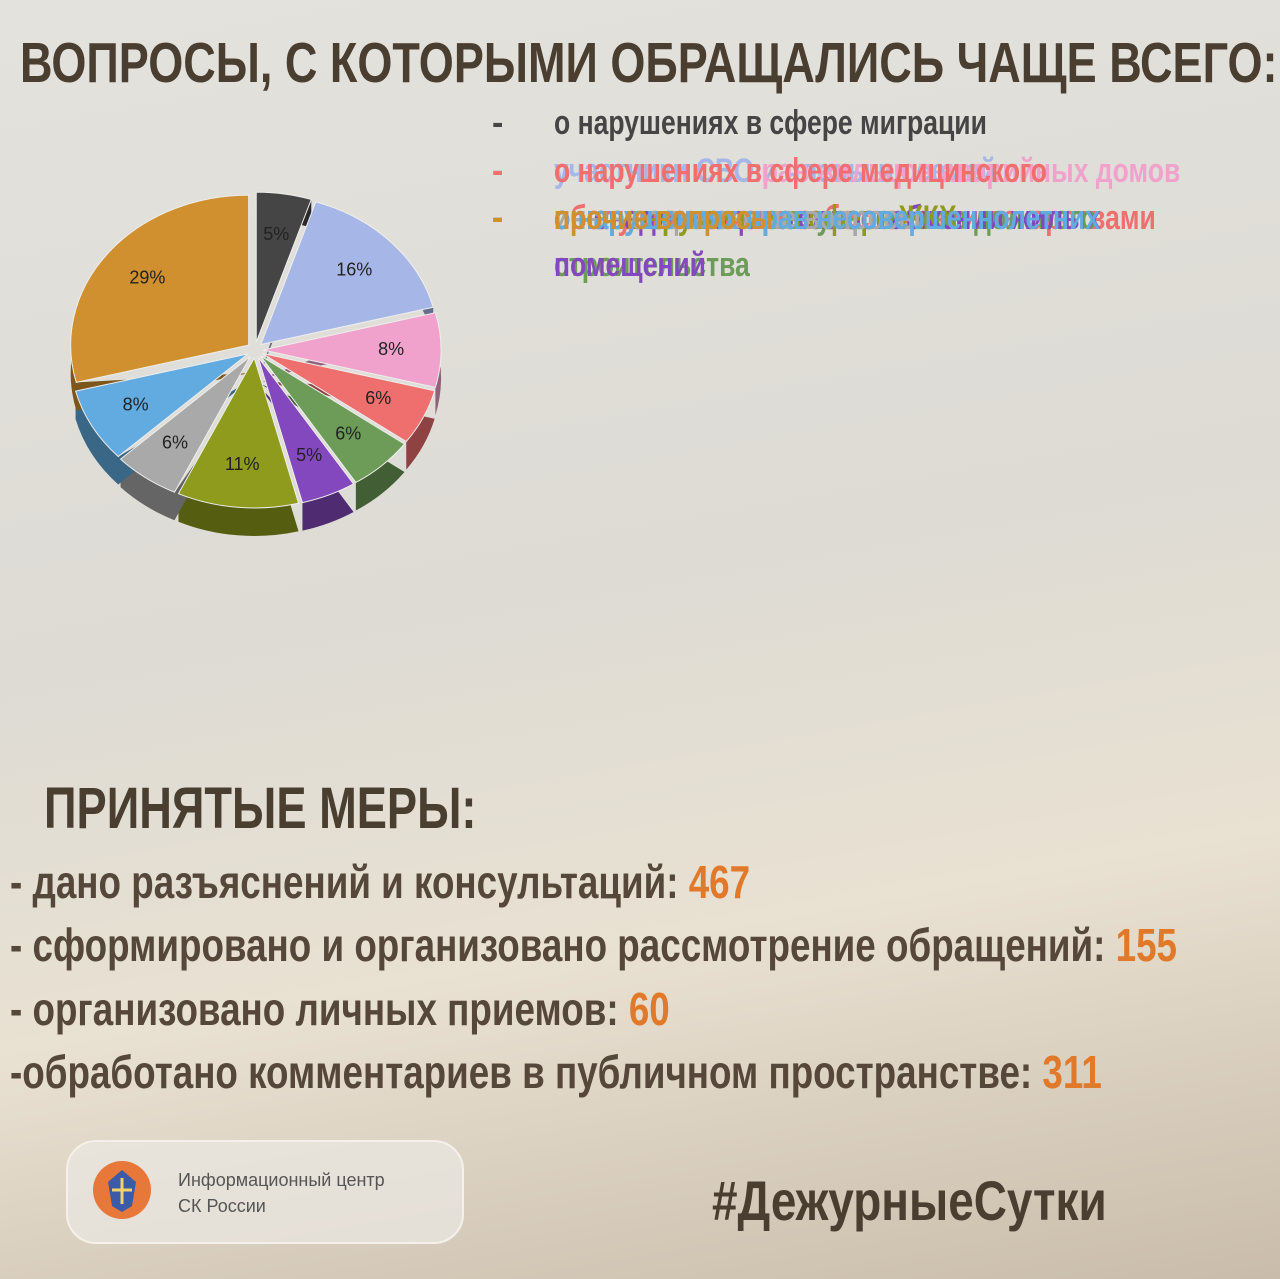 The image size is (1280, 1279). I want to click on legend-label: иные социальные вопросы, so click(737, 218).